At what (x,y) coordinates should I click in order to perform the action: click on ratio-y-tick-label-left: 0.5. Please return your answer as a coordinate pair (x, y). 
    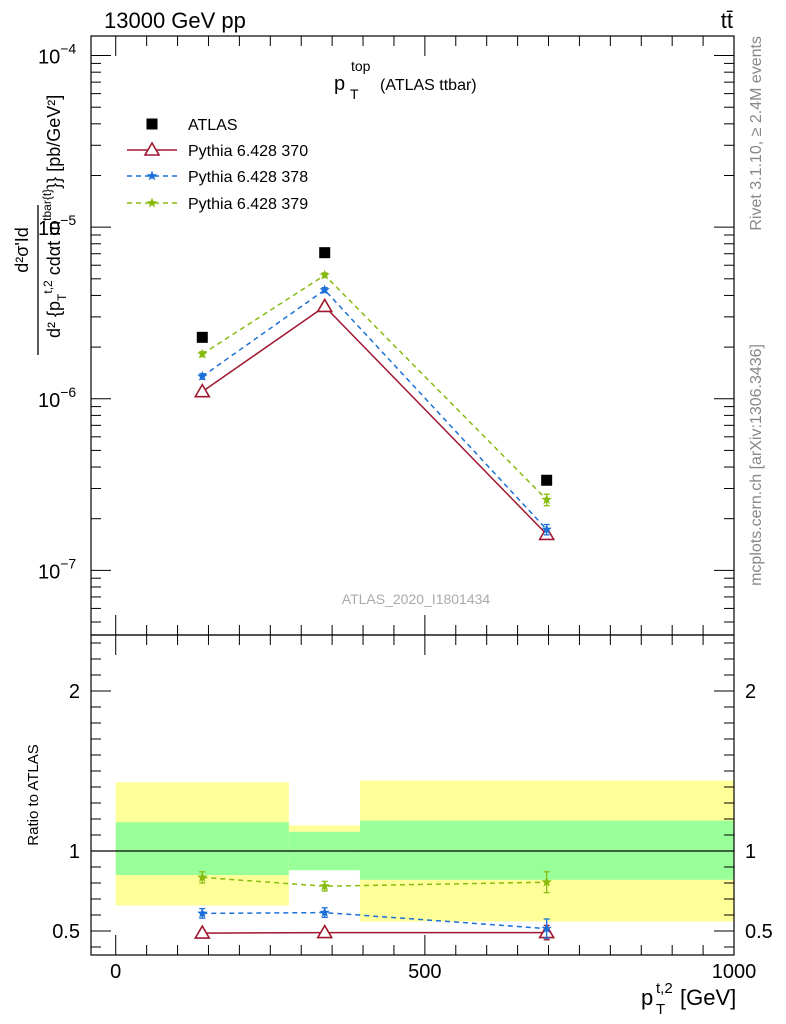
    Looking at the image, I should click on (66, 932).